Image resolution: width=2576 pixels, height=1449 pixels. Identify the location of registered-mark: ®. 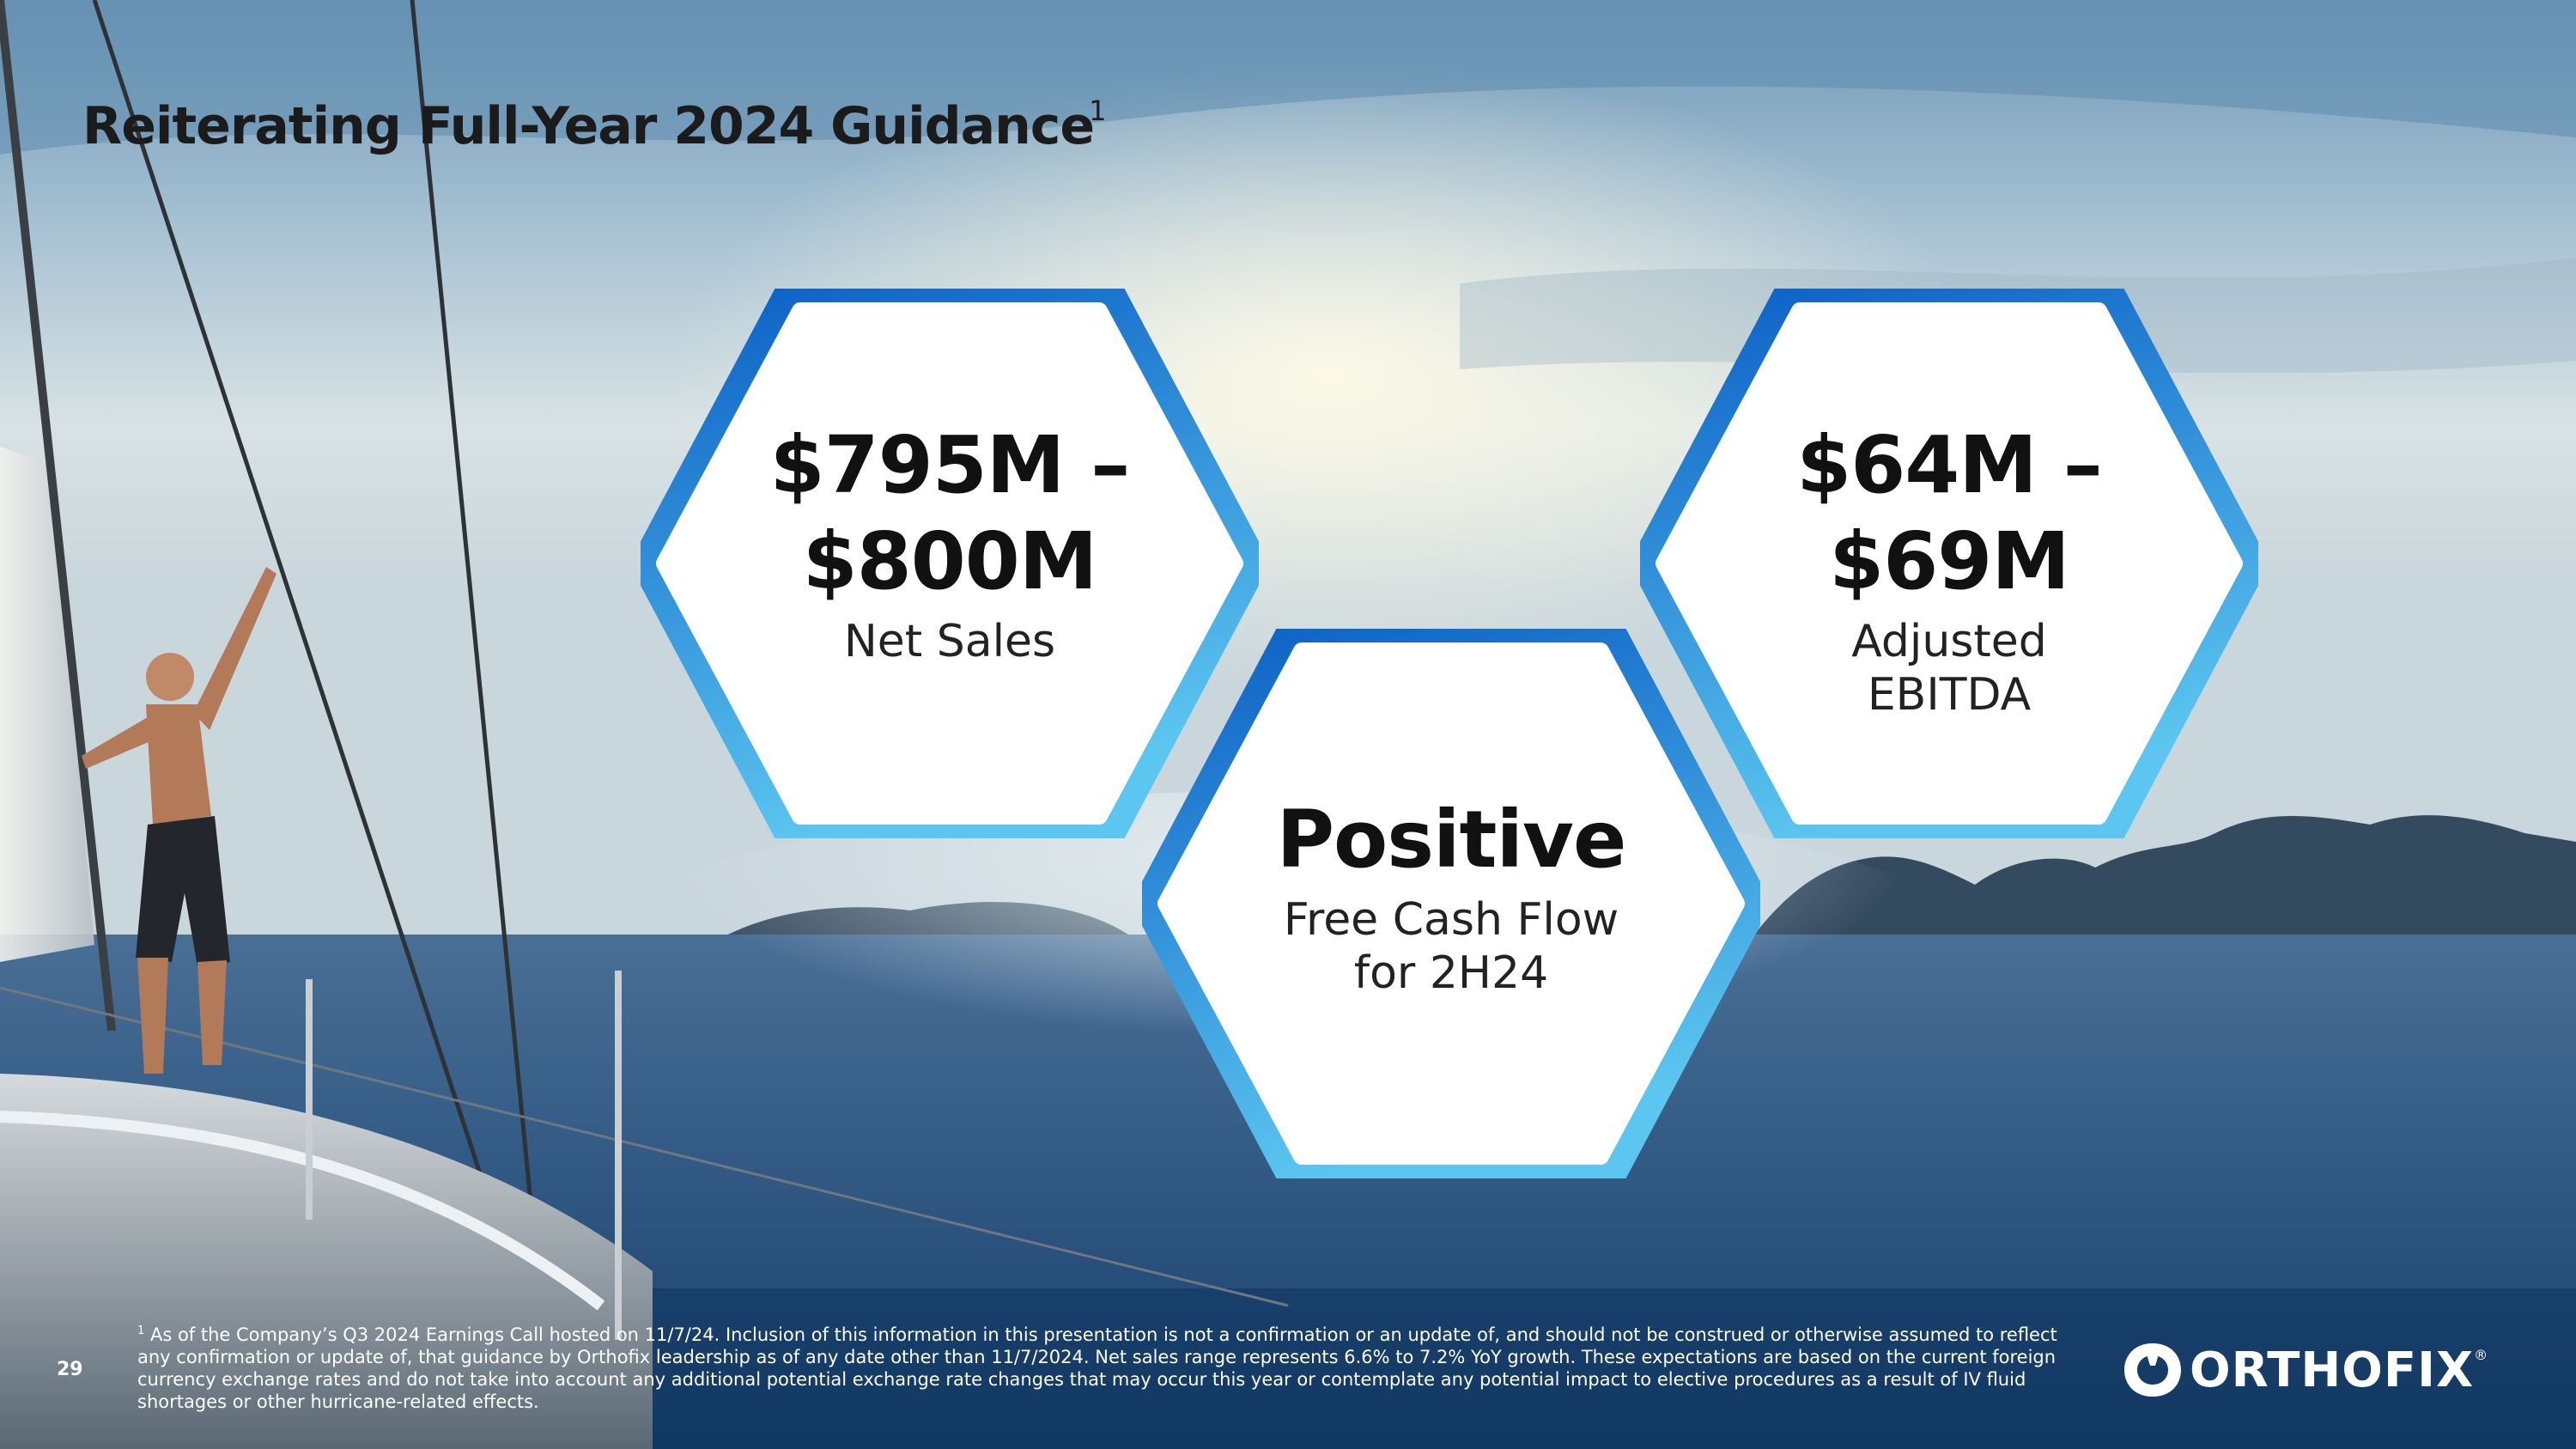
(2481, 1355).